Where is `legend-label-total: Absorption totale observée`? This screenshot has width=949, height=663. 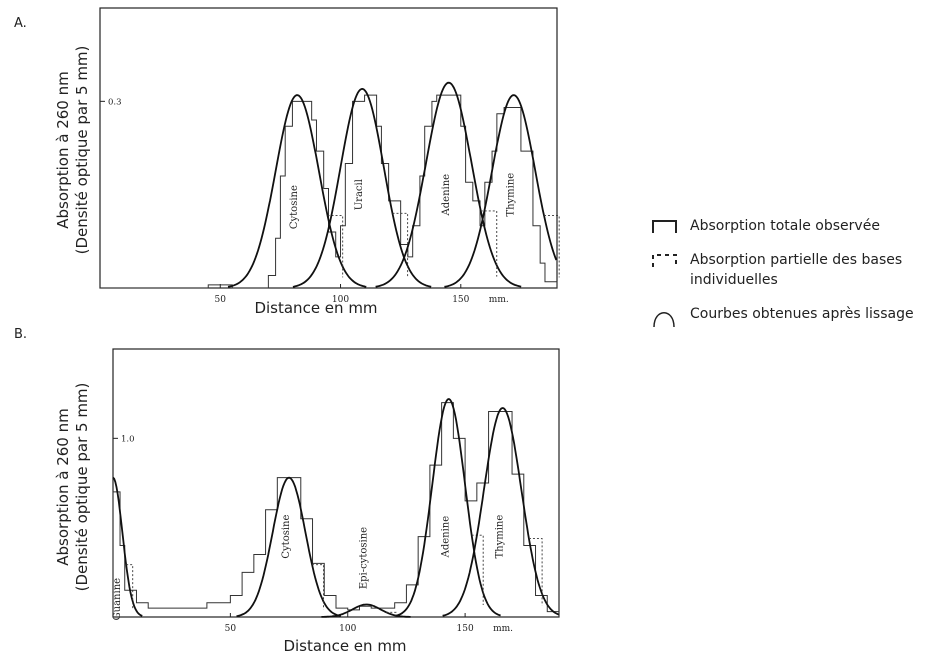
legend-label-total: Absorption totale observée is located at coordinates (785, 226).